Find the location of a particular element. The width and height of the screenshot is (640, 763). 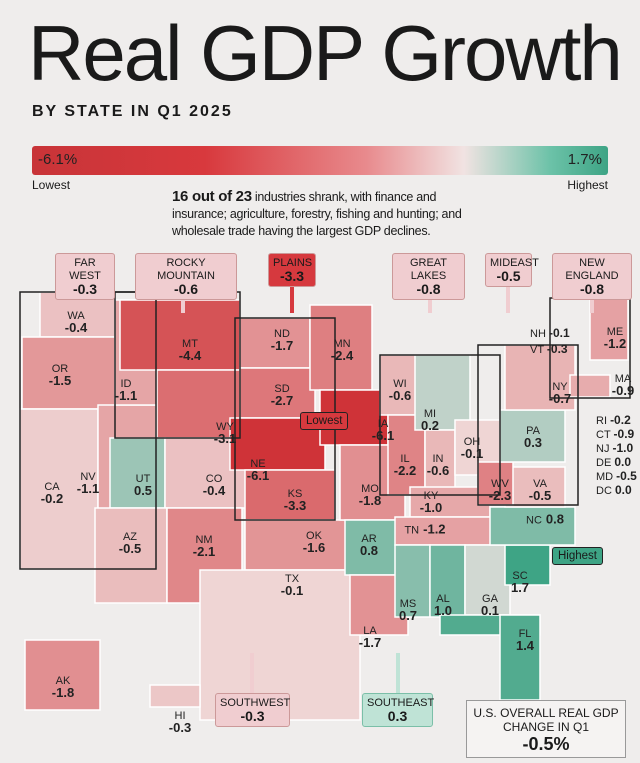

small-state-label-ri: RI -0.2 is located at coordinates (613, 420).